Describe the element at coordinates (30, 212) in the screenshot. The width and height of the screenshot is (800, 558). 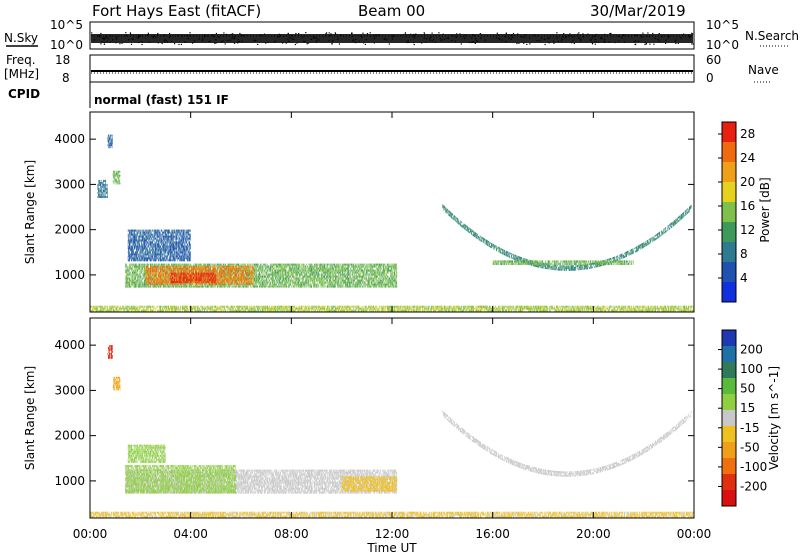
I see `power-ylabel: Slant Range [km]` at that location.